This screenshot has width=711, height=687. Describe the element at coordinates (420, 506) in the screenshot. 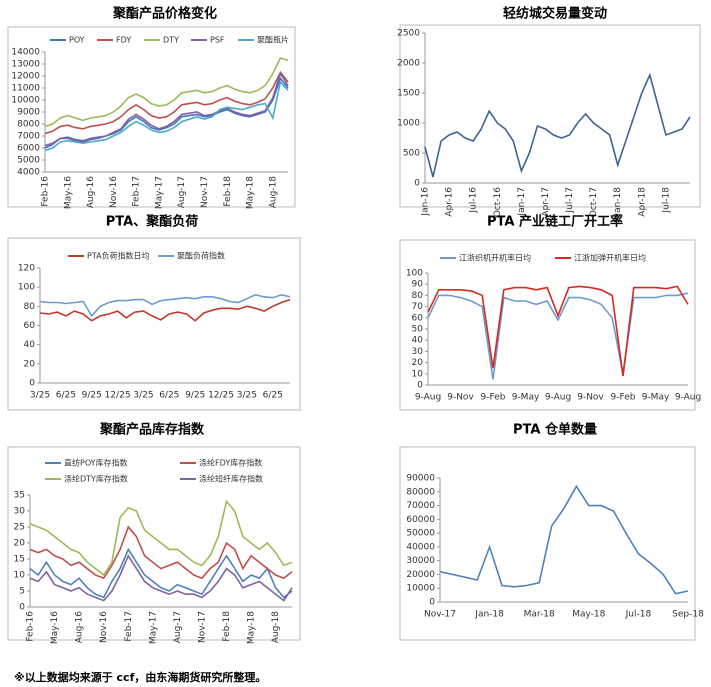

I see `y-tick-label: 70000` at that location.